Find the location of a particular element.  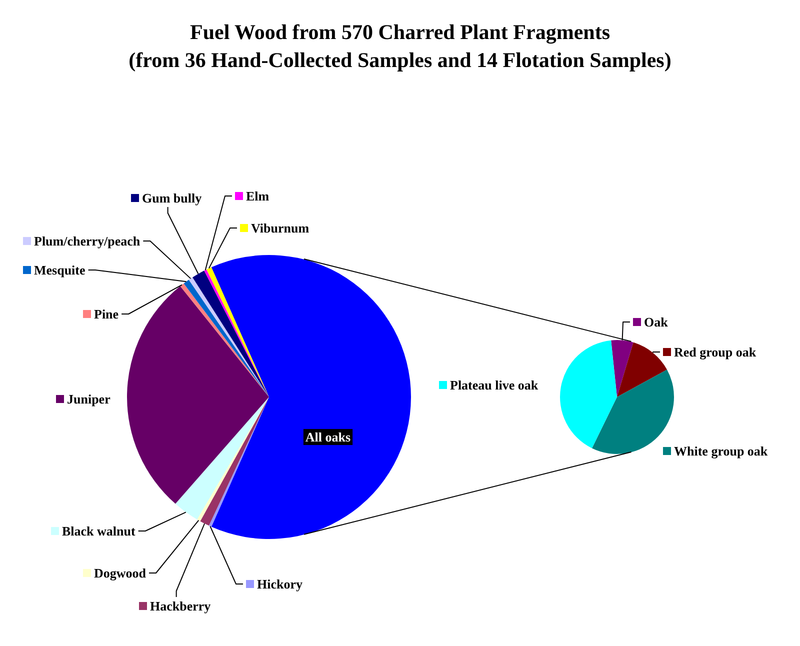

legend-label: Gum bully is located at coordinates (172, 198).